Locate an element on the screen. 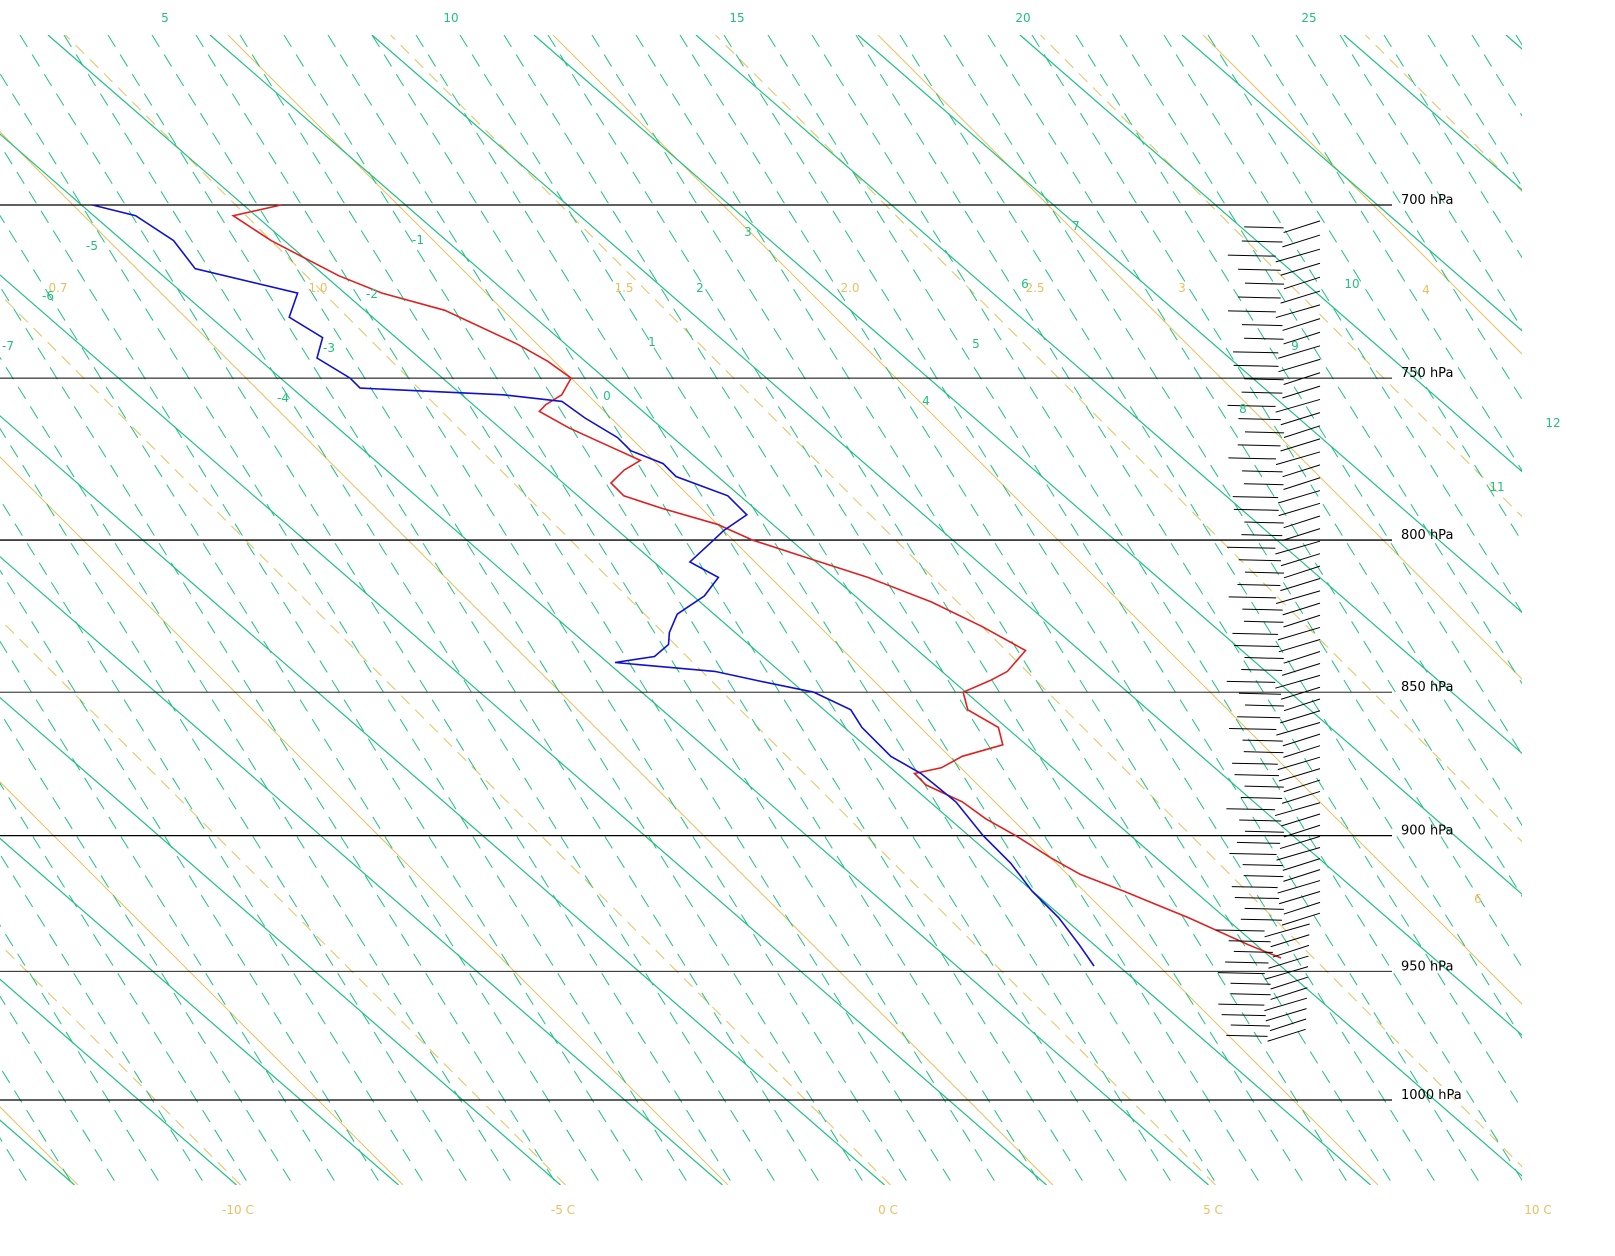  temperature-tick-label: -5 C is located at coordinates (563, 1210).